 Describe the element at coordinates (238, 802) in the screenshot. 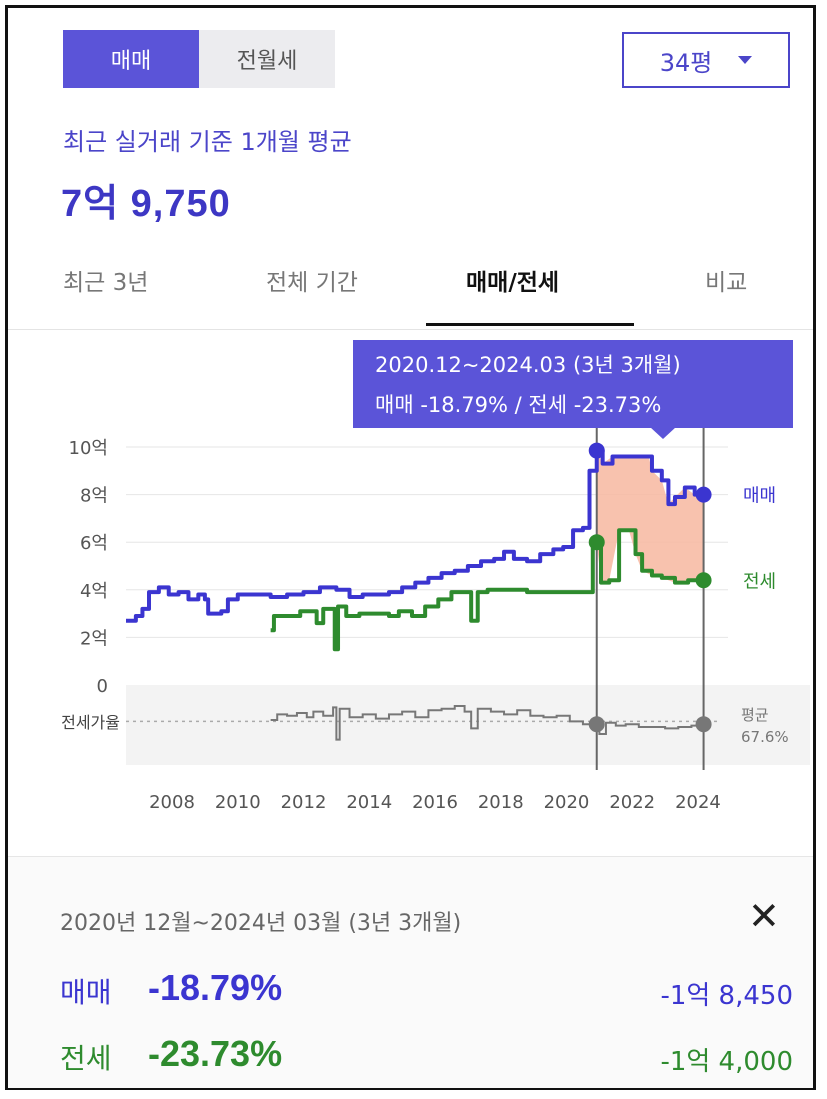

I see `x-tick-label: 2010` at that location.